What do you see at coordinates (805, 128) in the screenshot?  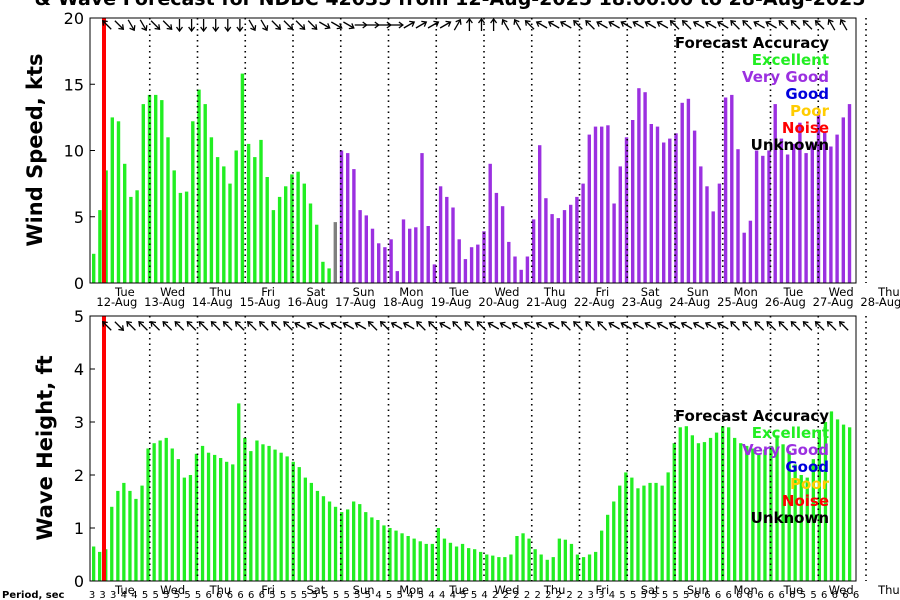 I see `legend-entry: Noise` at bounding box center [805, 128].